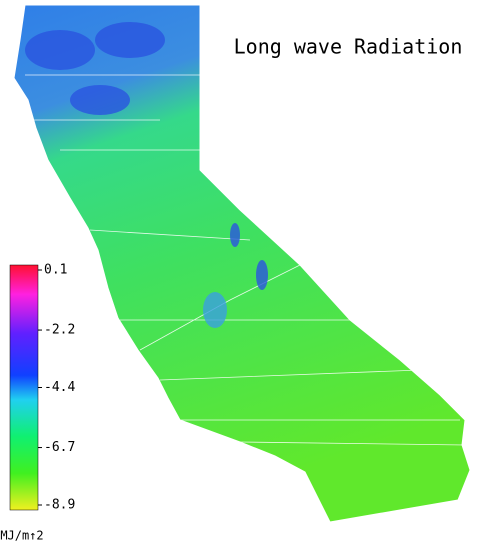 The image size is (500, 554). I want to click on colorbar-tick-label: -4.4, so click(59, 387).